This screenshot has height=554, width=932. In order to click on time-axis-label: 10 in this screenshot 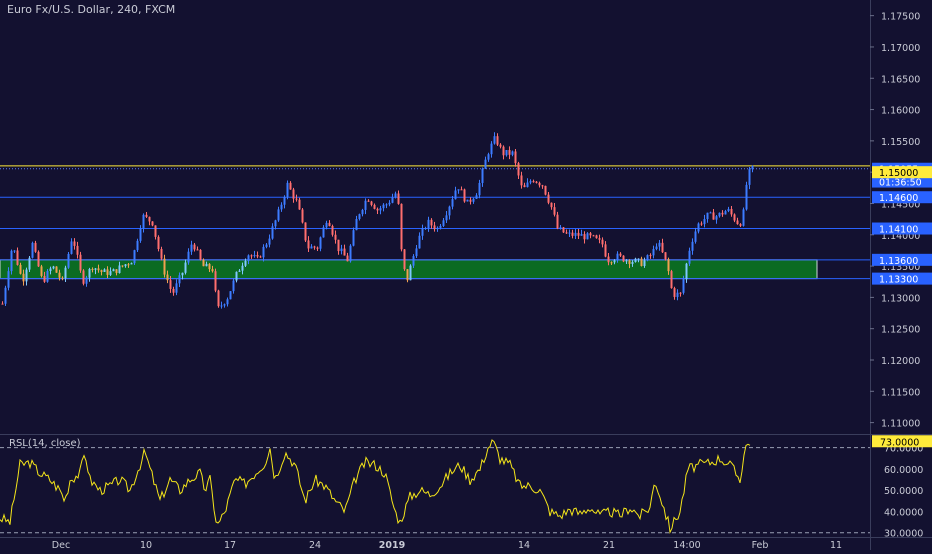, I will do `click(146, 545)`.